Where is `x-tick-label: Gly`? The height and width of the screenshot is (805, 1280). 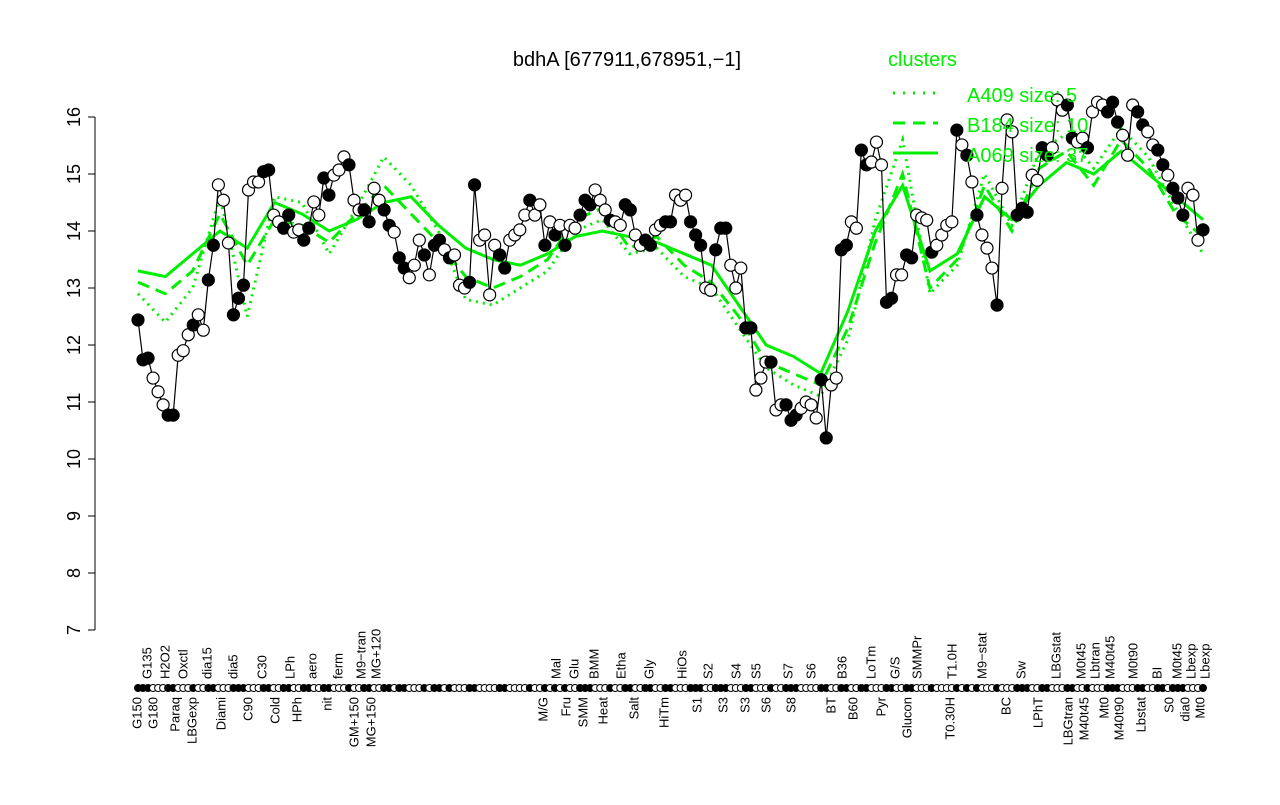
x-tick-label: Gly is located at coordinates (648, 669).